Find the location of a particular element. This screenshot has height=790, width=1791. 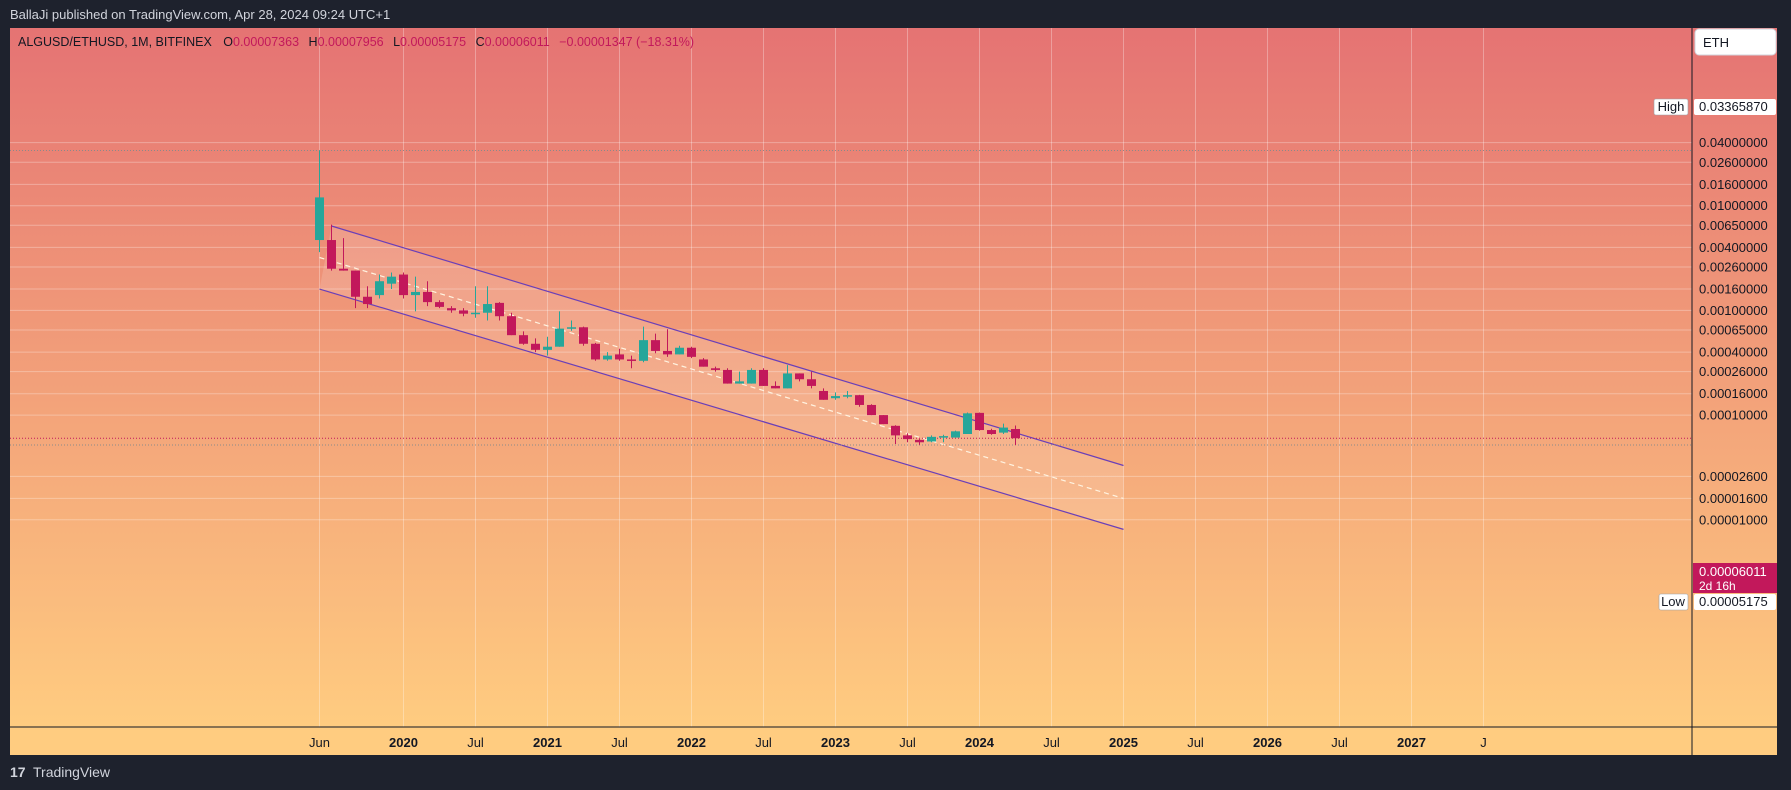

channel-mid-line is located at coordinates (721, 378).